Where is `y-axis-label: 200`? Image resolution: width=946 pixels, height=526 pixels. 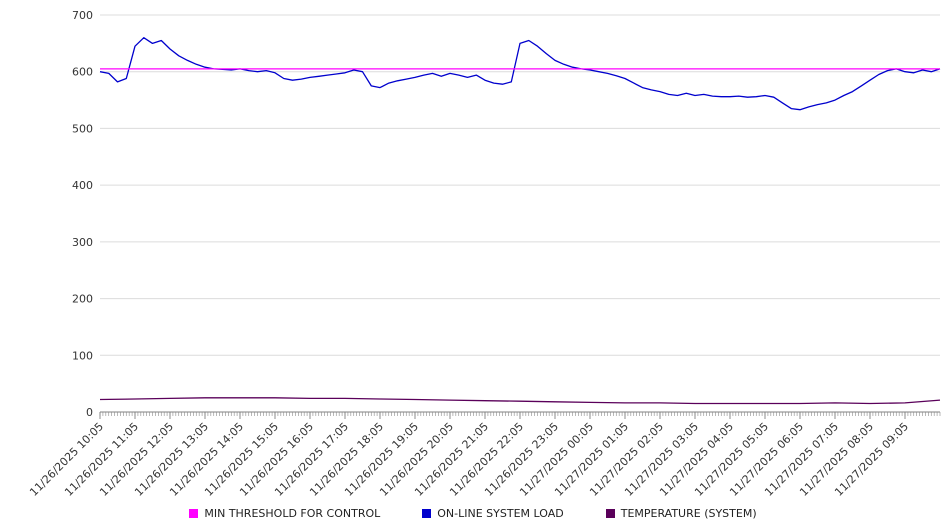 y-axis-label: 200 is located at coordinates (82, 299).